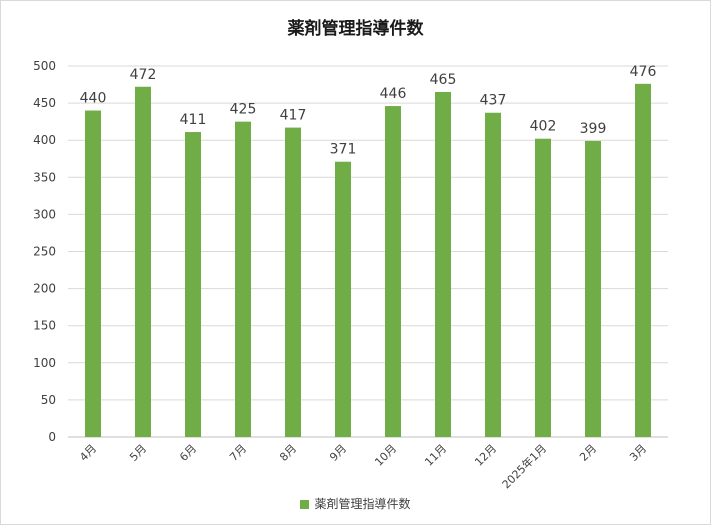 Image resolution: width=711 pixels, height=525 pixels. Describe the element at coordinates (188, 453) in the screenshot. I see `x-tick-label: 6月` at that location.